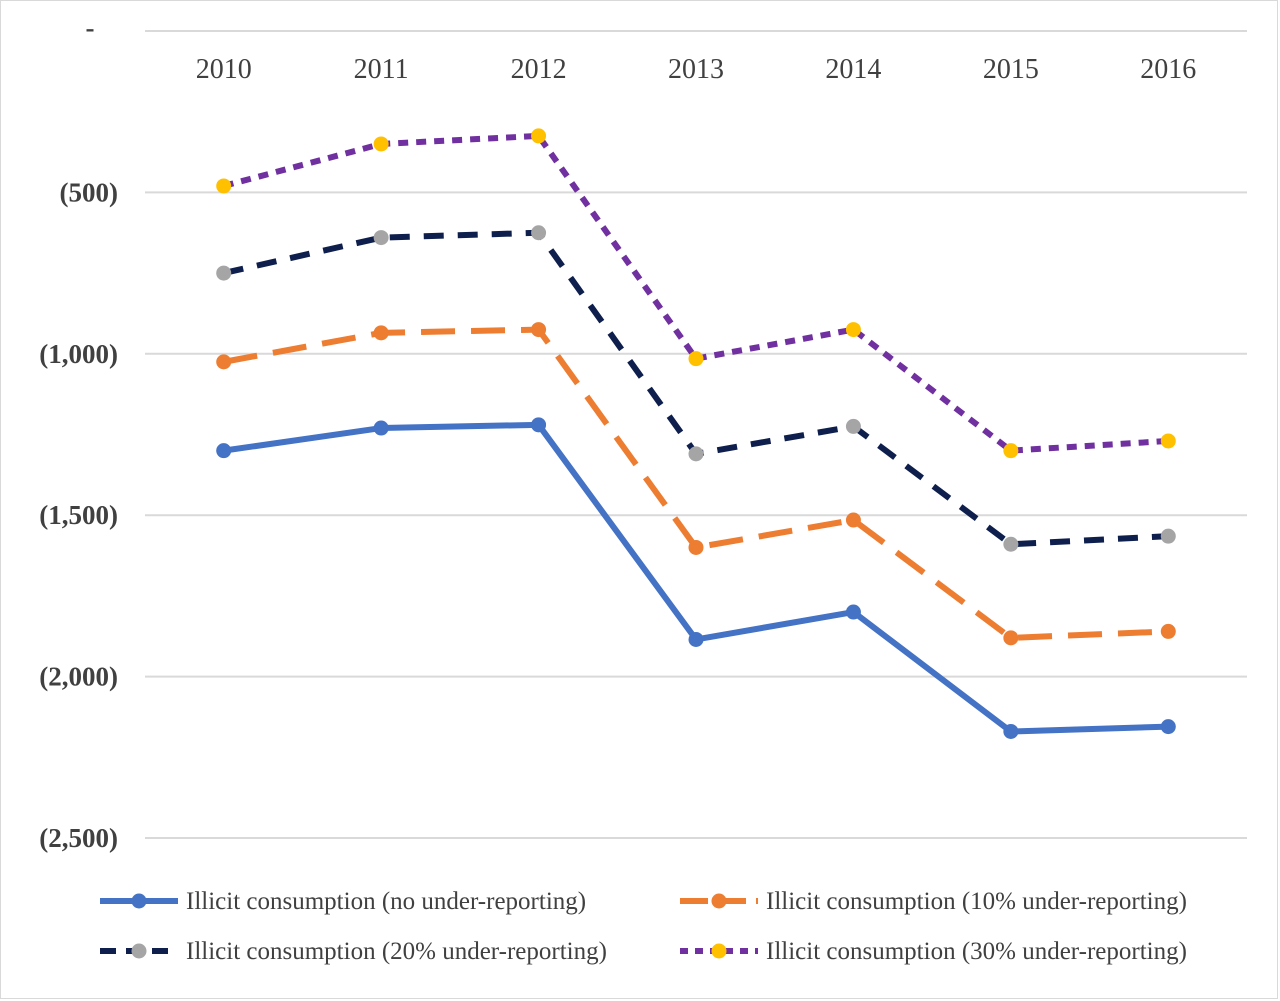  I want to click on x-axis-ticks: 2010 2011 2012 2013 2014 2015 2016, so click(696, 69).